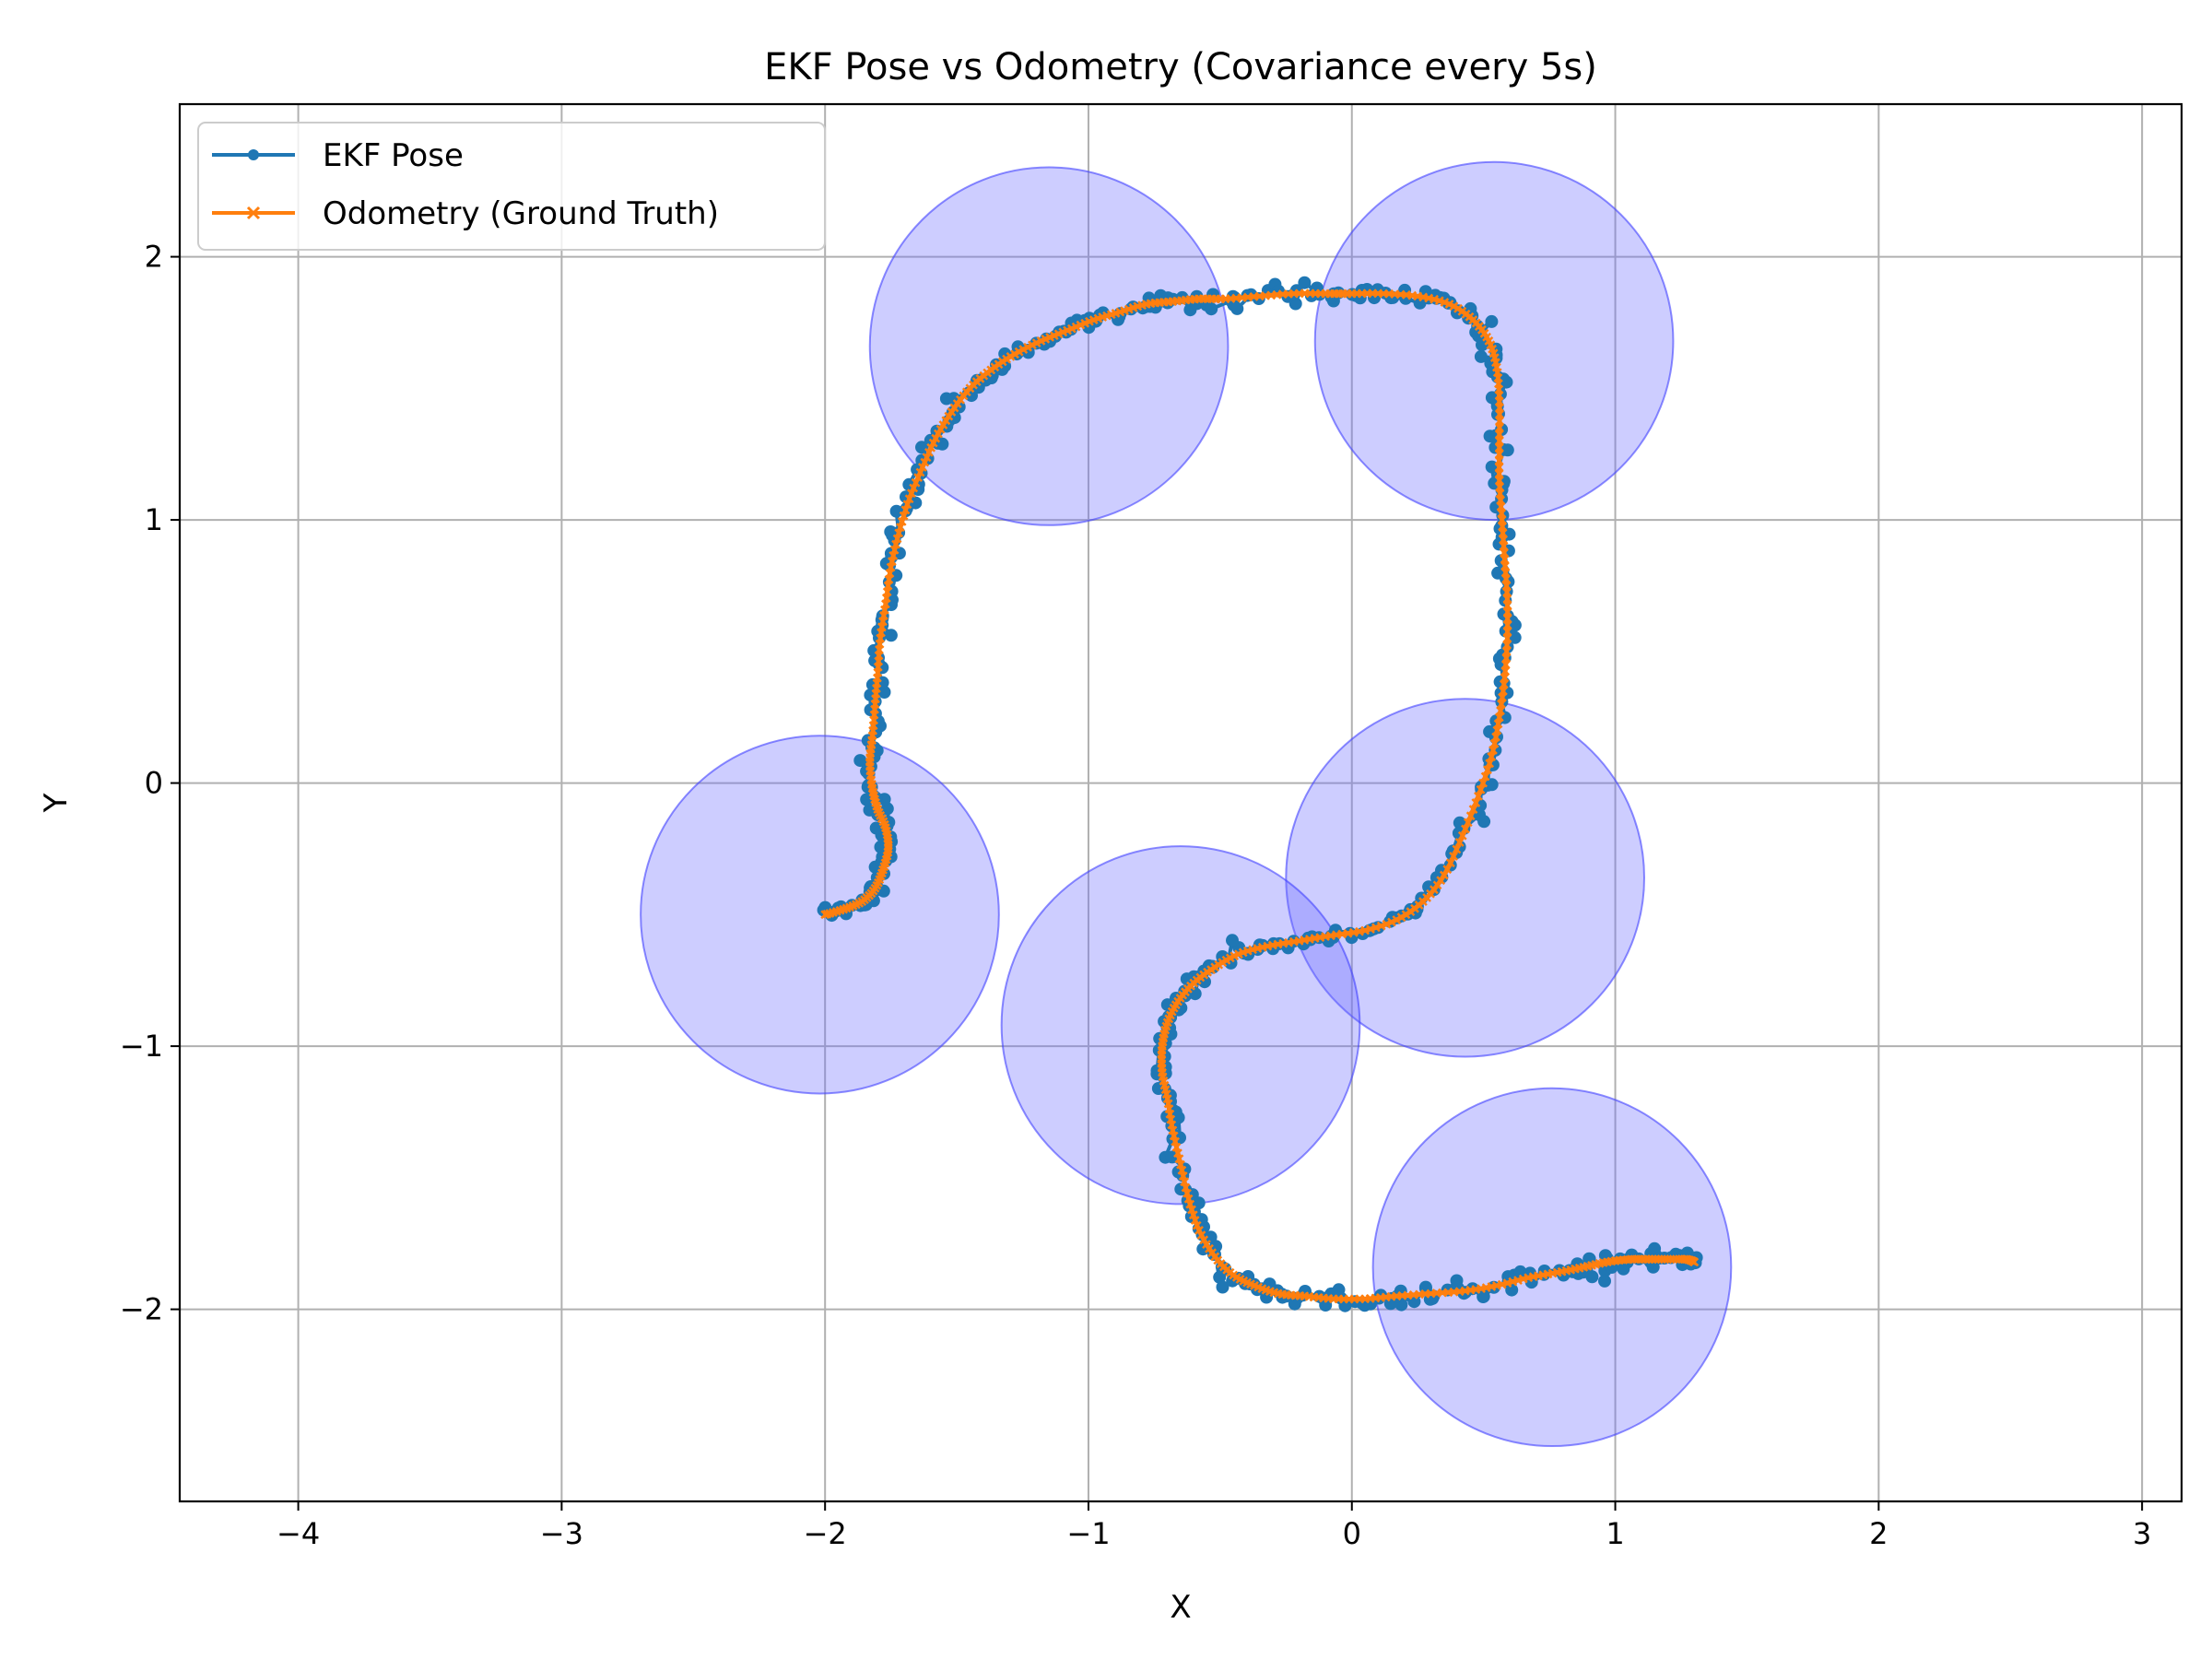 The image size is (2212, 1659). I want to click on legend-ekf-label: EKF Pose, so click(393, 155).